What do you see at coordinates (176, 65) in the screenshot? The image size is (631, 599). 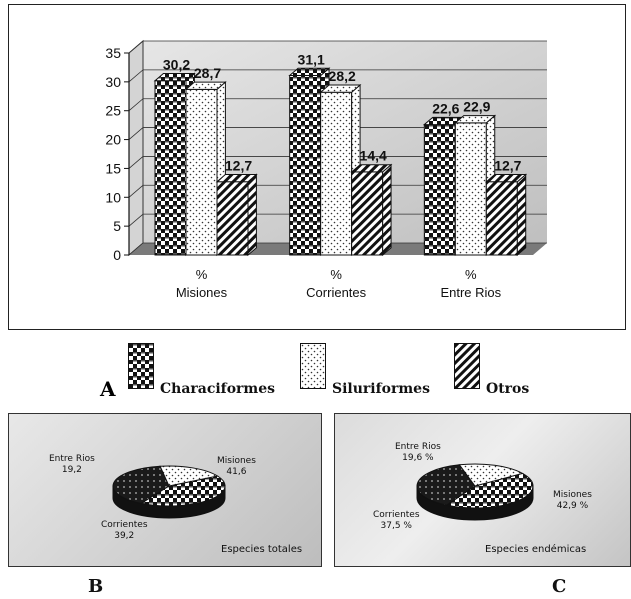 I see `bar-value-label: 30,2` at bounding box center [176, 65].